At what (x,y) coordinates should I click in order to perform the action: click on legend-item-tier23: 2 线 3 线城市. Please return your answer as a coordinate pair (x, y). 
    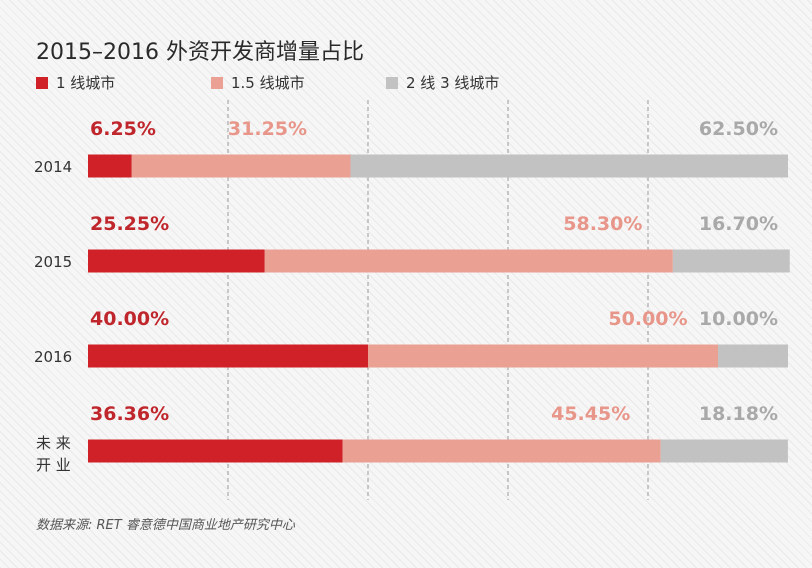
    Looking at the image, I should click on (442, 82).